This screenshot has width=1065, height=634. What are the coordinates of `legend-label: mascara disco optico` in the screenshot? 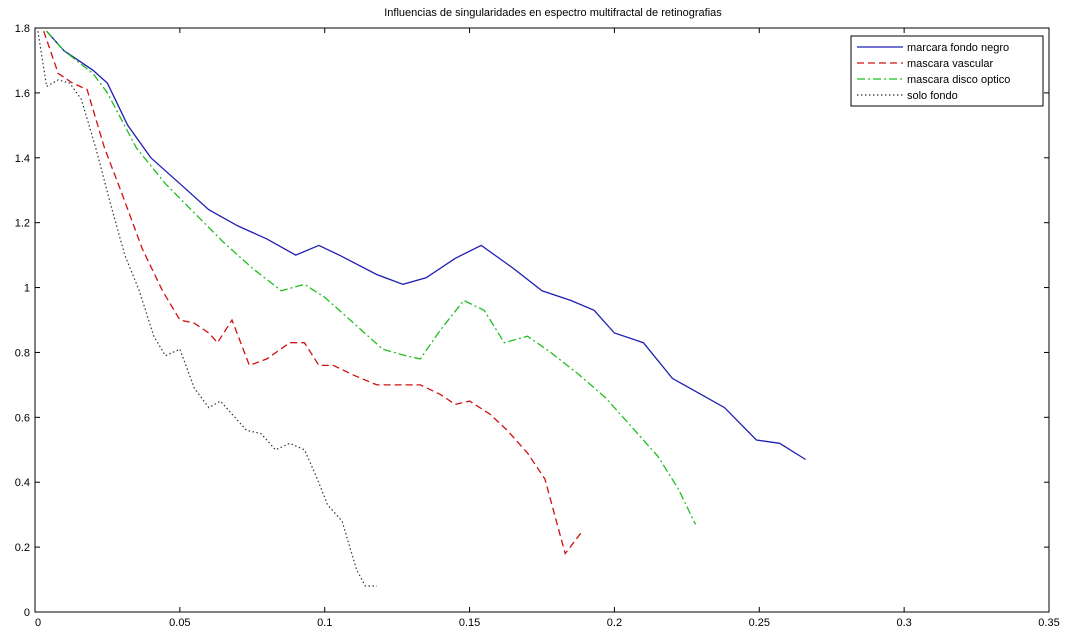 It's located at (958, 80).